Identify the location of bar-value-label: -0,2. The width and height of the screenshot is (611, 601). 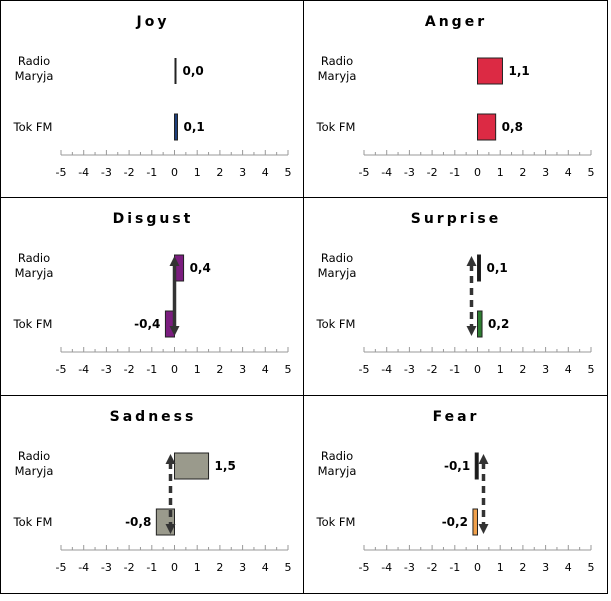
(455, 522).